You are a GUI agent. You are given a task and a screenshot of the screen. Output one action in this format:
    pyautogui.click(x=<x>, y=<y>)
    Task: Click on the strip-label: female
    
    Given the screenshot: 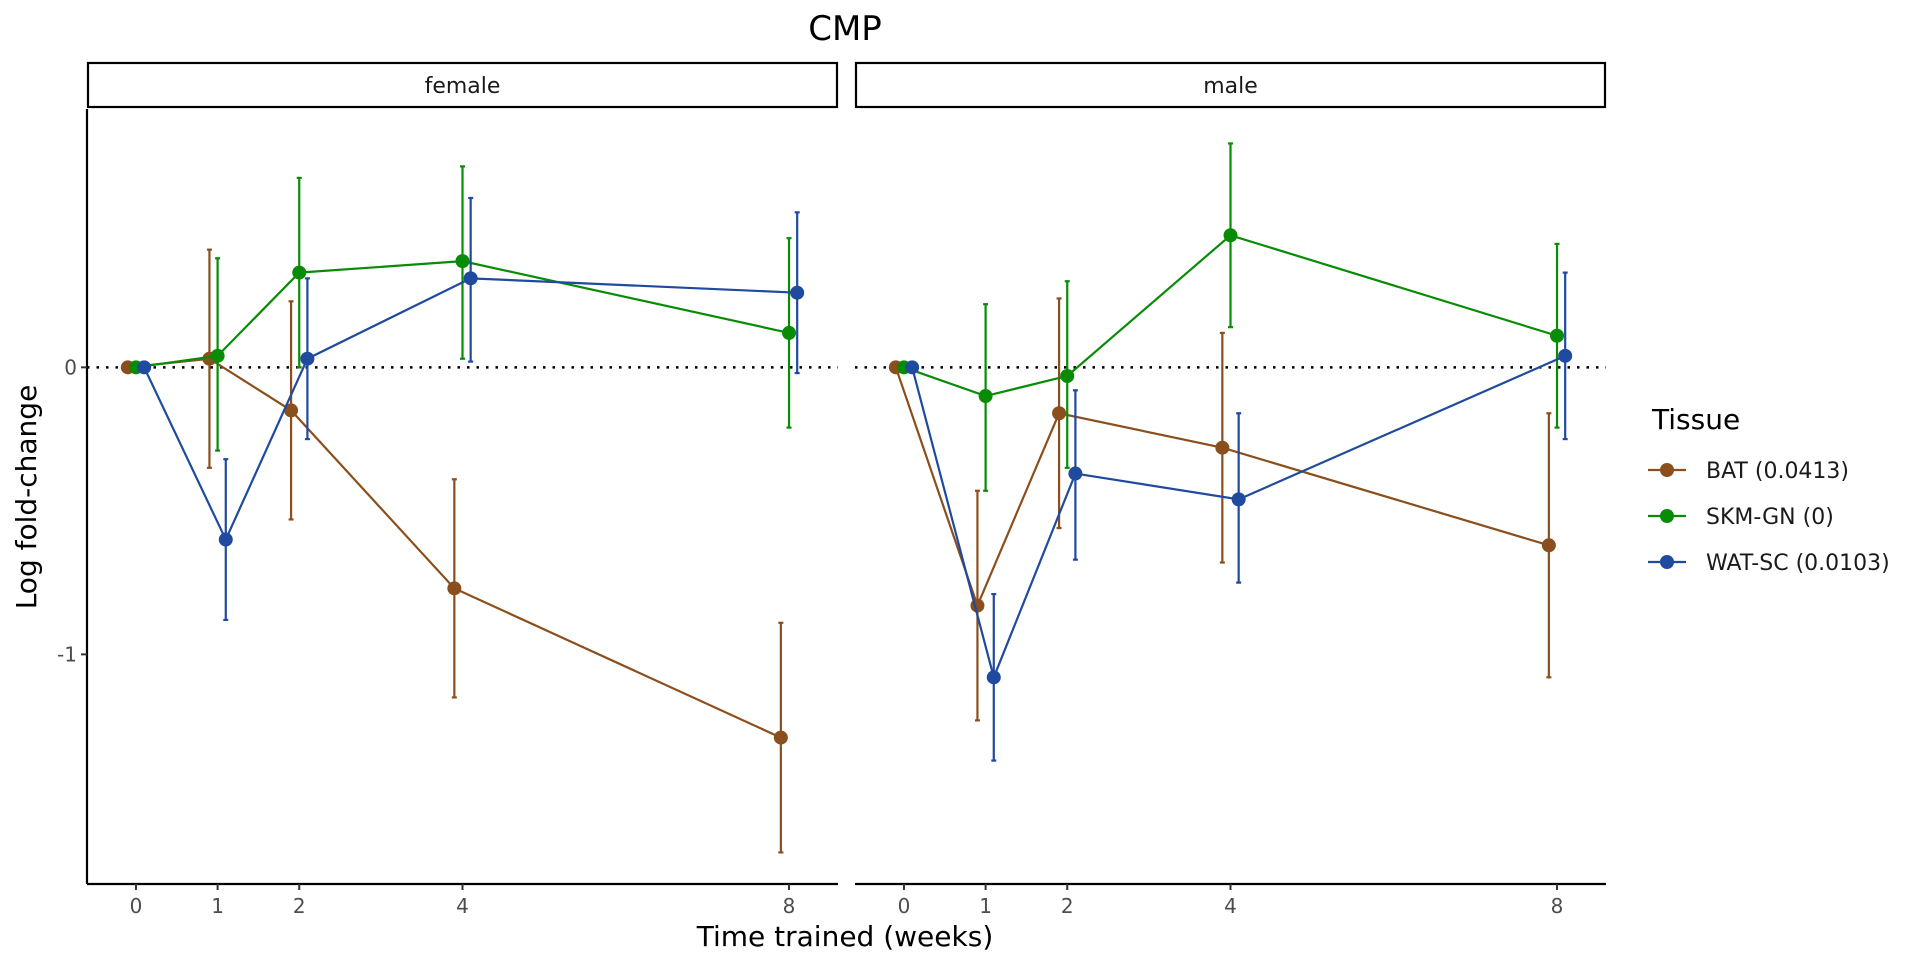 What is the action you would take?
    pyautogui.click(x=463, y=86)
    